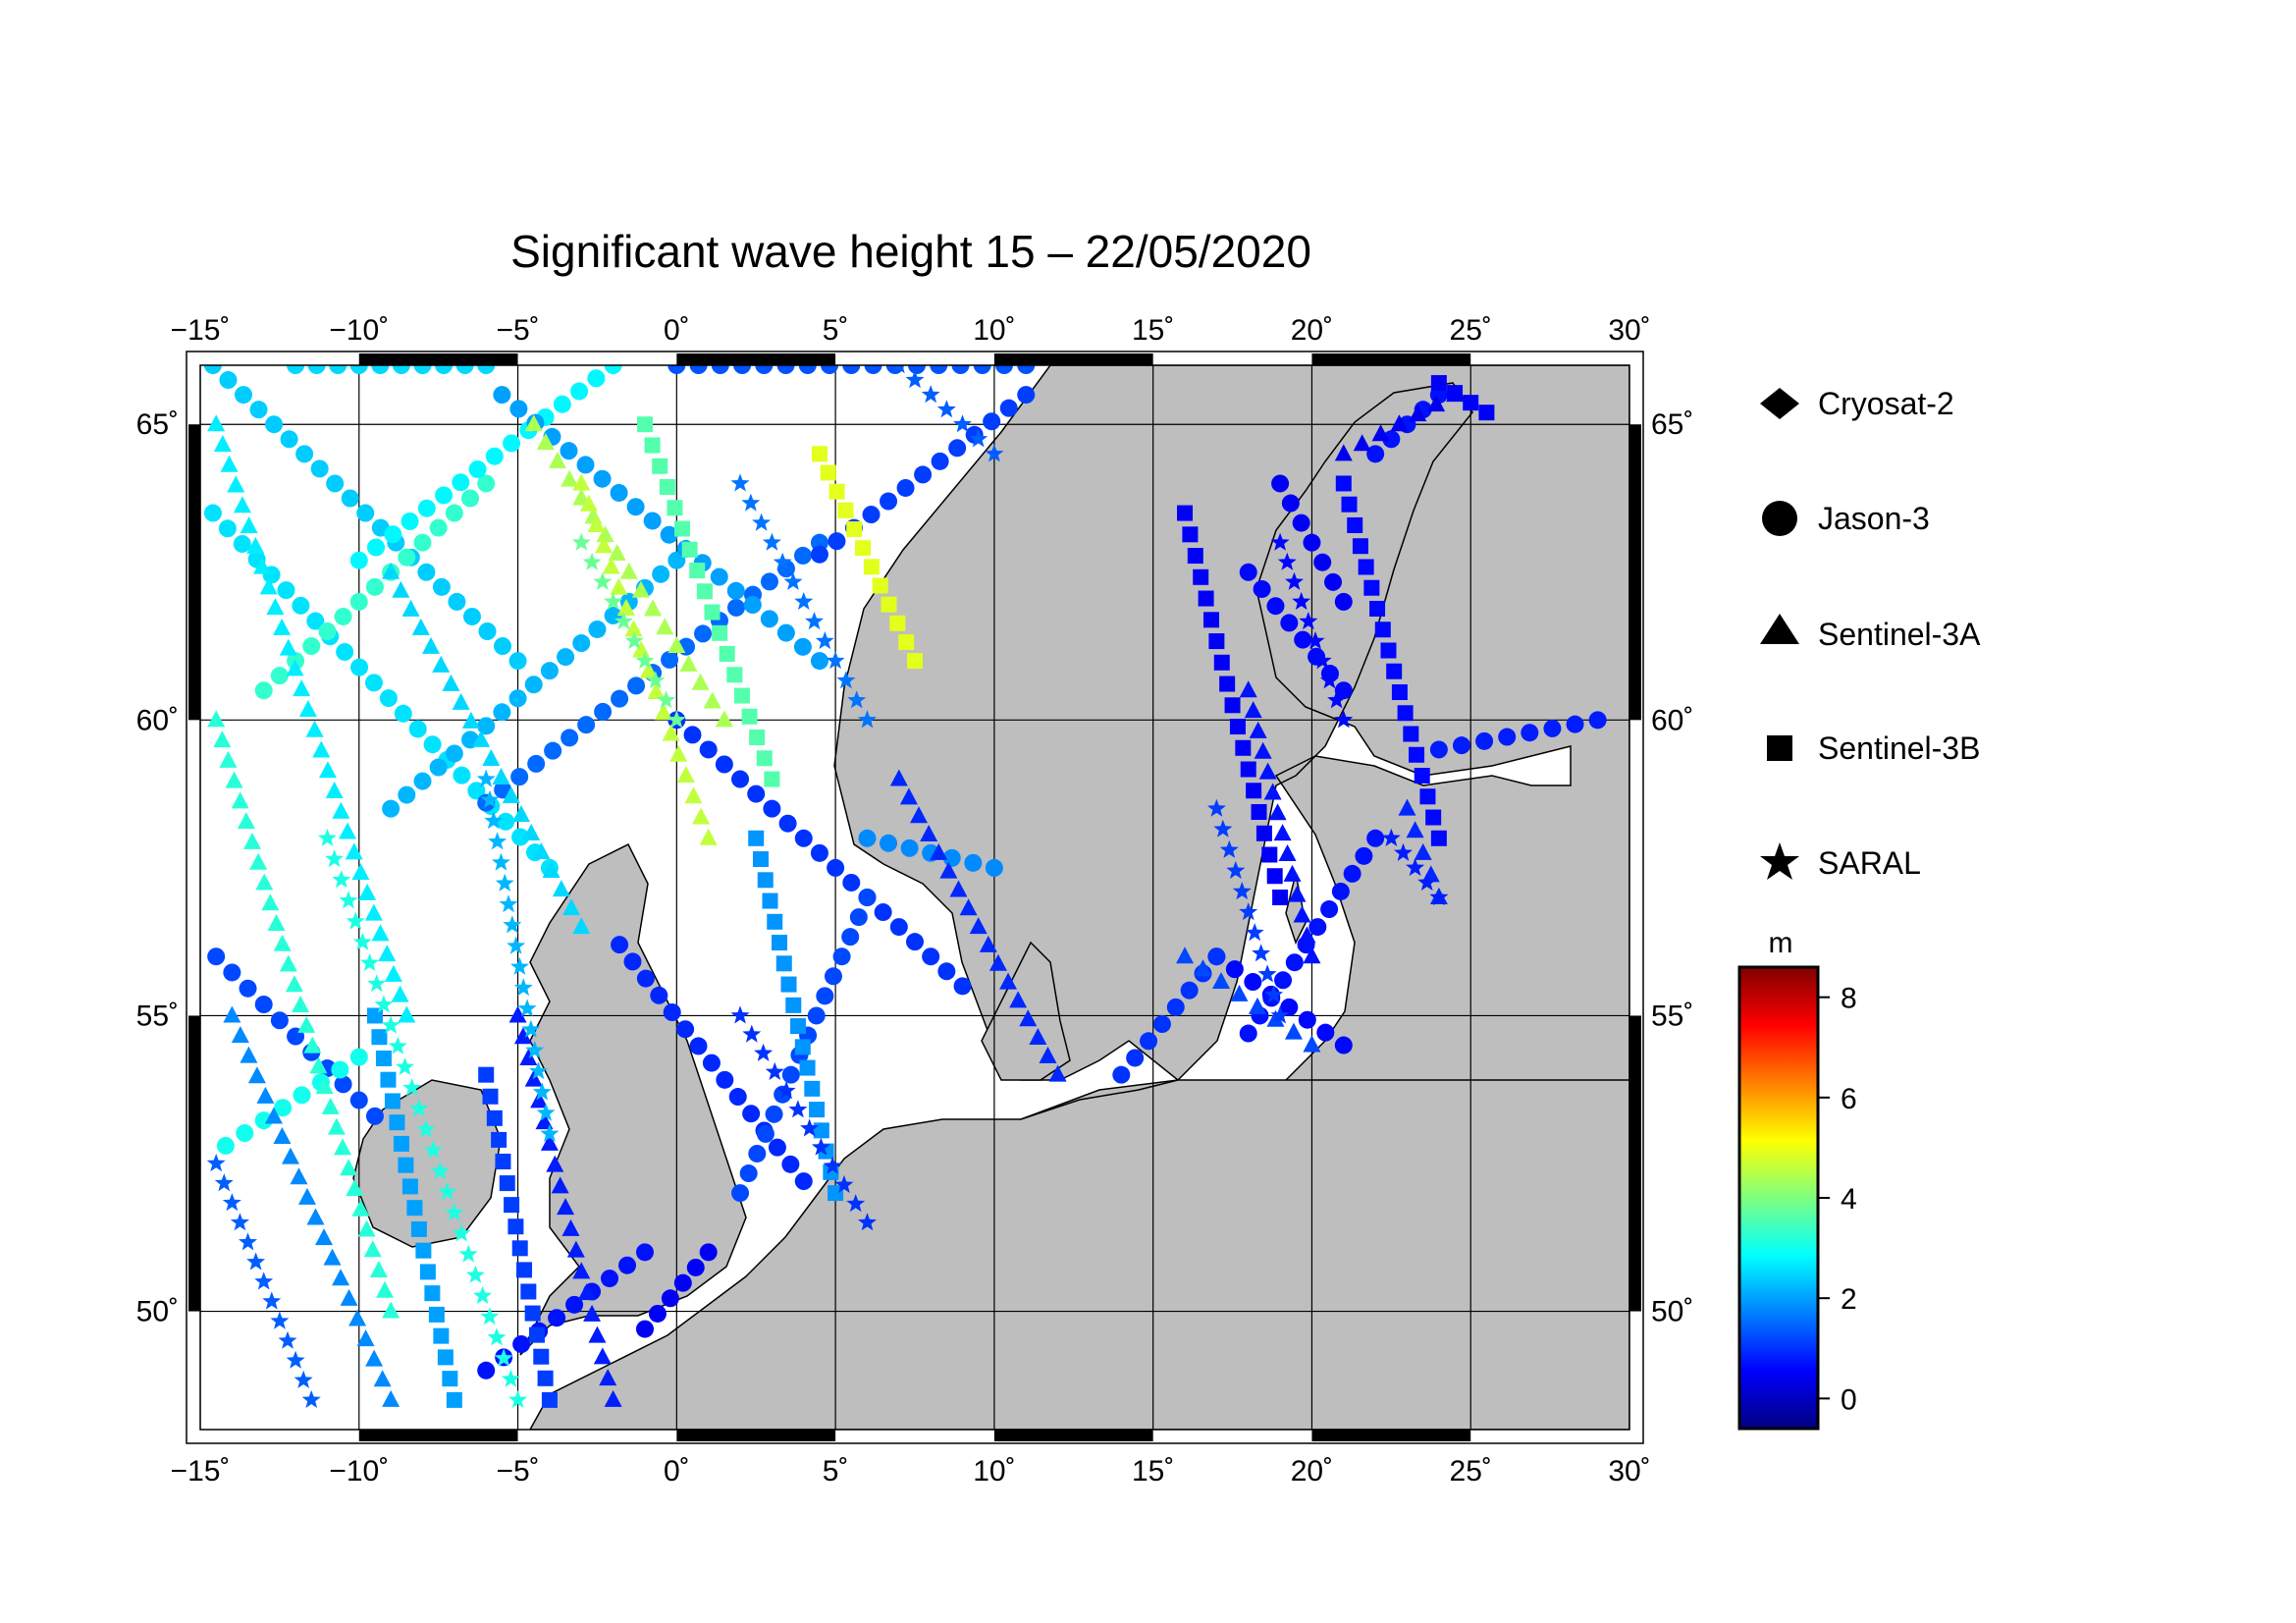 Image resolution: width=2296 pixels, height=1623 pixels. Describe the element at coordinates (1635, 573) in the screenshot. I see `frame-bar-right` at that location.